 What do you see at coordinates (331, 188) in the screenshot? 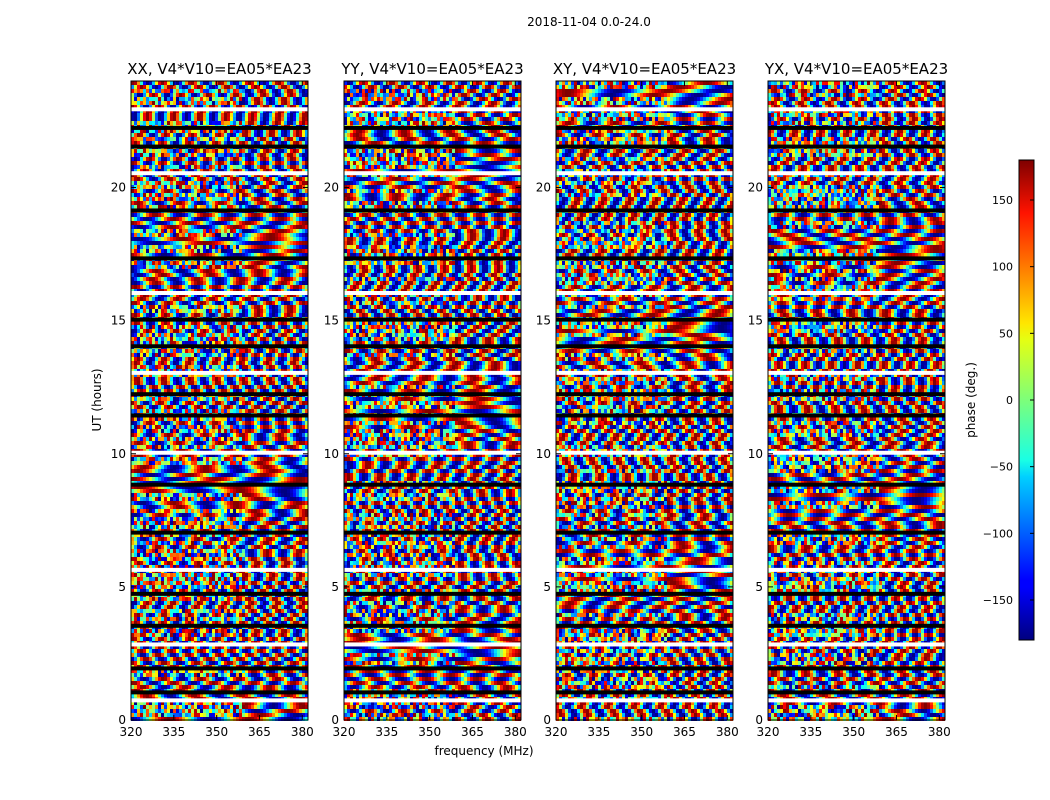
I see `y-tick-label: 20` at bounding box center [331, 188].